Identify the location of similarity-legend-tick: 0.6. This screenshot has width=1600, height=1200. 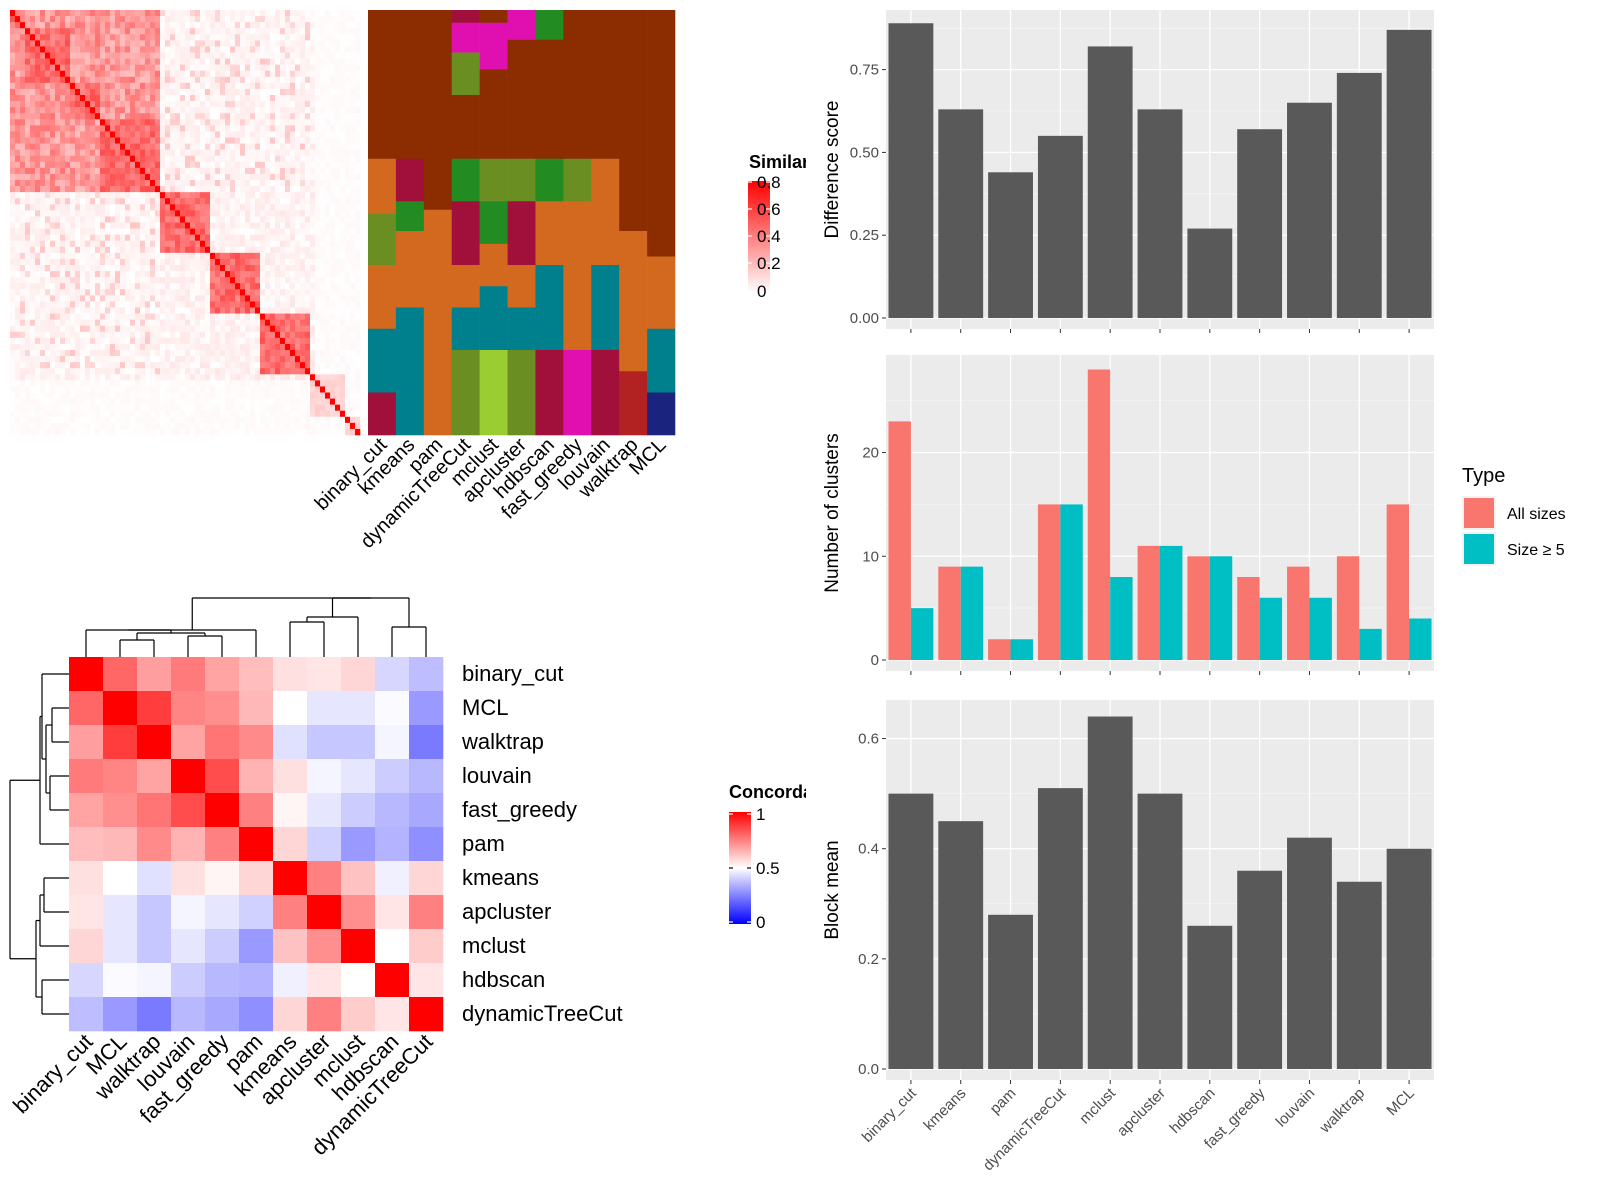
(769, 209).